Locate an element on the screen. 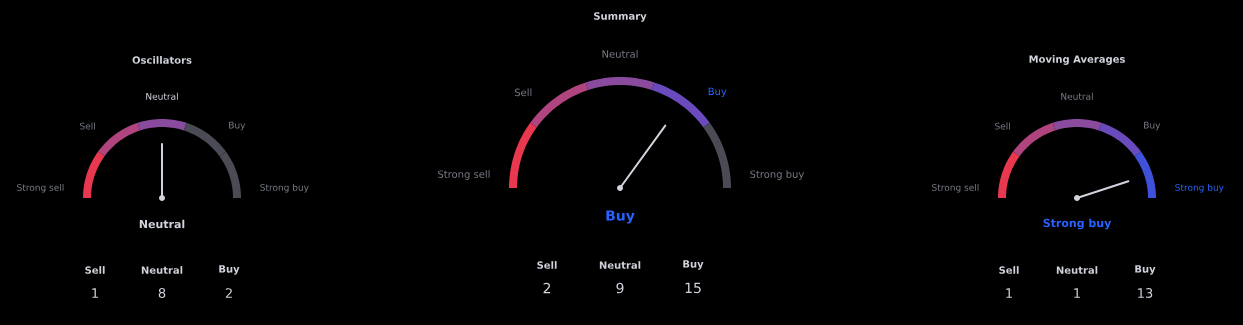 The image size is (1243, 325). chart-title: Oscillators is located at coordinates (162, 60).